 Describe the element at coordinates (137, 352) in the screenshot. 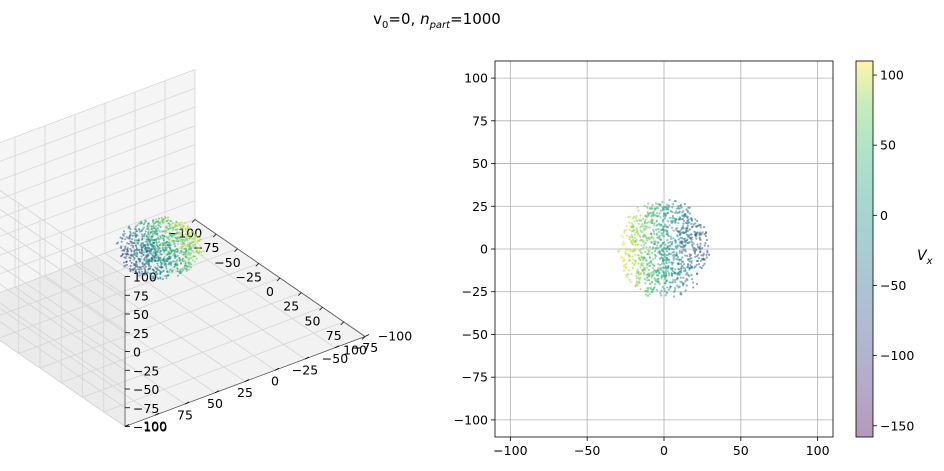

I see `tick-label-z-3d: 0` at that location.